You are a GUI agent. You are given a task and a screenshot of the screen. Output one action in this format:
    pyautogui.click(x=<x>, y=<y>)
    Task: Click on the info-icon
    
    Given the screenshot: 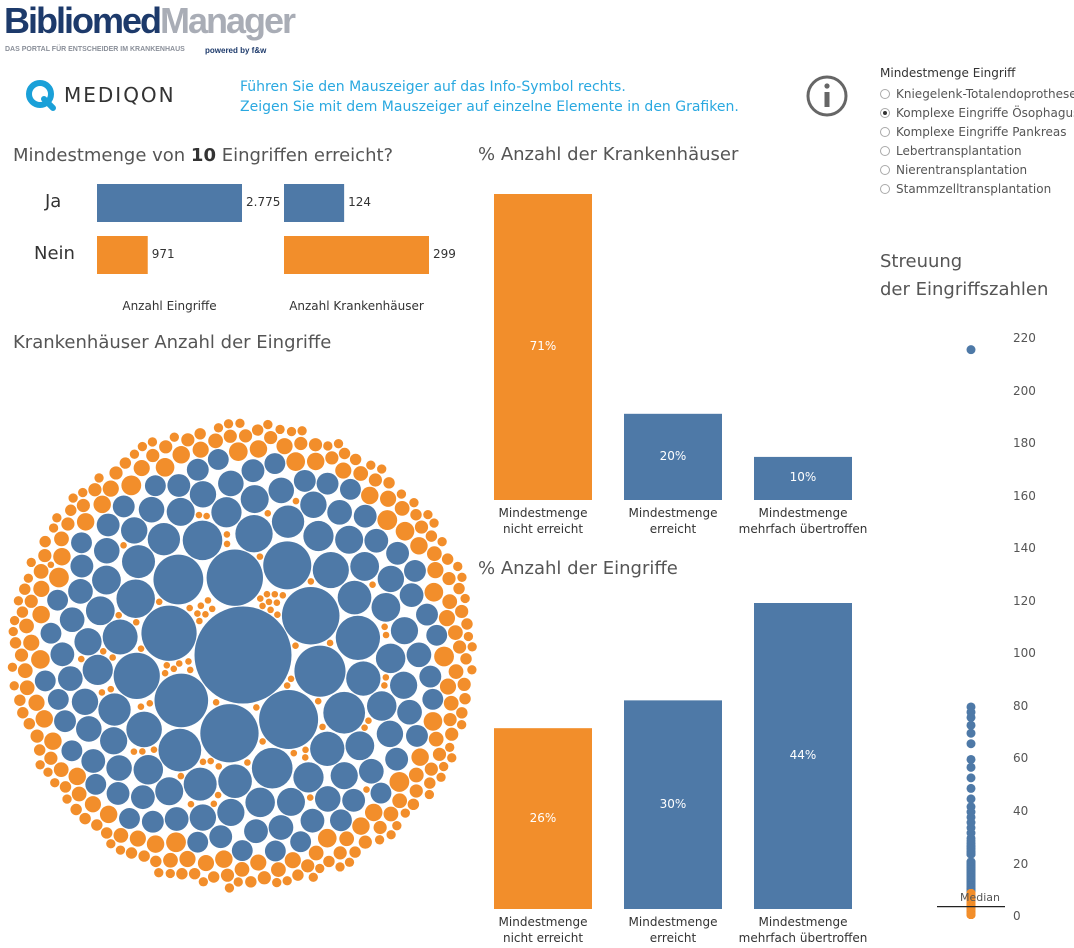 What is the action you would take?
    pyautogui.click(x=827, y=96)
    